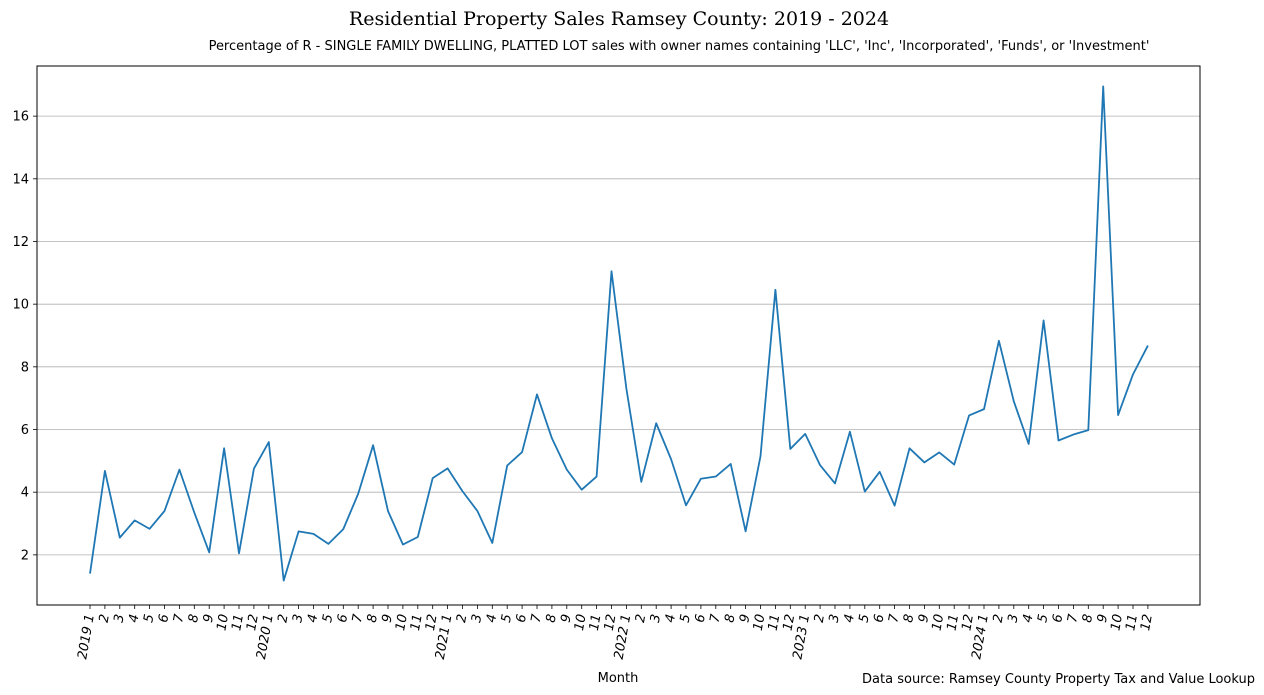 This screenshot has width=1264, height=695. What do you see at coordinates (25, 555) in the screenshot?
I see `y-tick-label: 2` at bounding box center [25, 555].